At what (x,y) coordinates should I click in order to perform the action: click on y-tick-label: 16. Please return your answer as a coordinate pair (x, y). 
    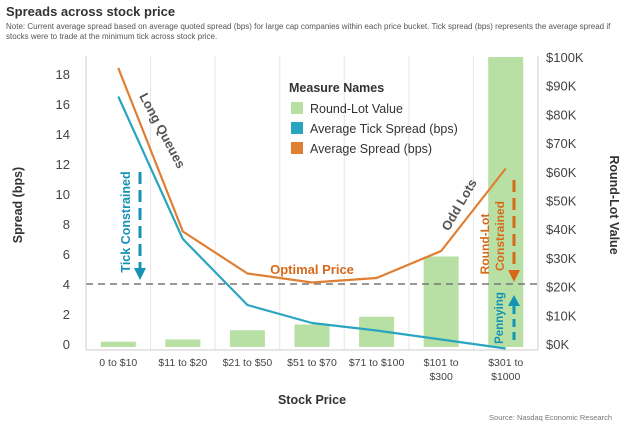
    Looking at the image, I should click on (63, 104).